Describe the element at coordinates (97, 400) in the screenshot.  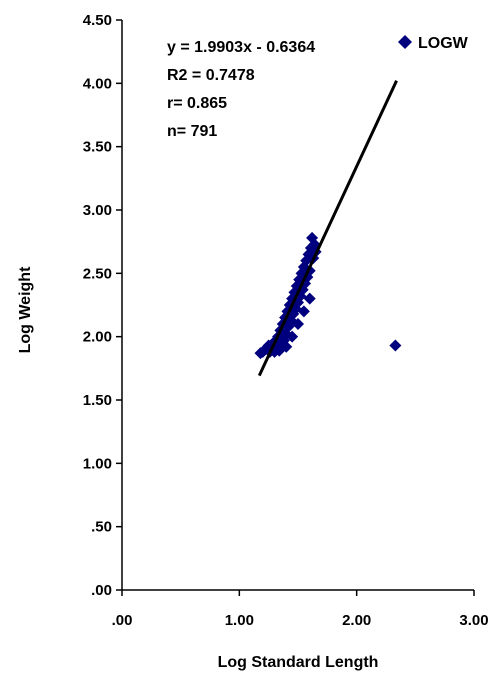
I see `y-tick-label: 1.50` at that location.